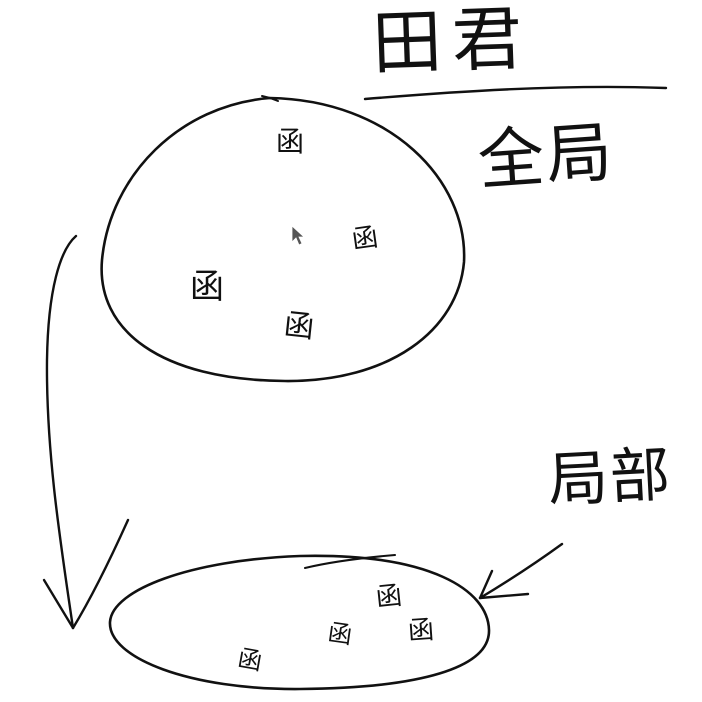  I want to click on ellipse-overstroke, so click(350, 561).